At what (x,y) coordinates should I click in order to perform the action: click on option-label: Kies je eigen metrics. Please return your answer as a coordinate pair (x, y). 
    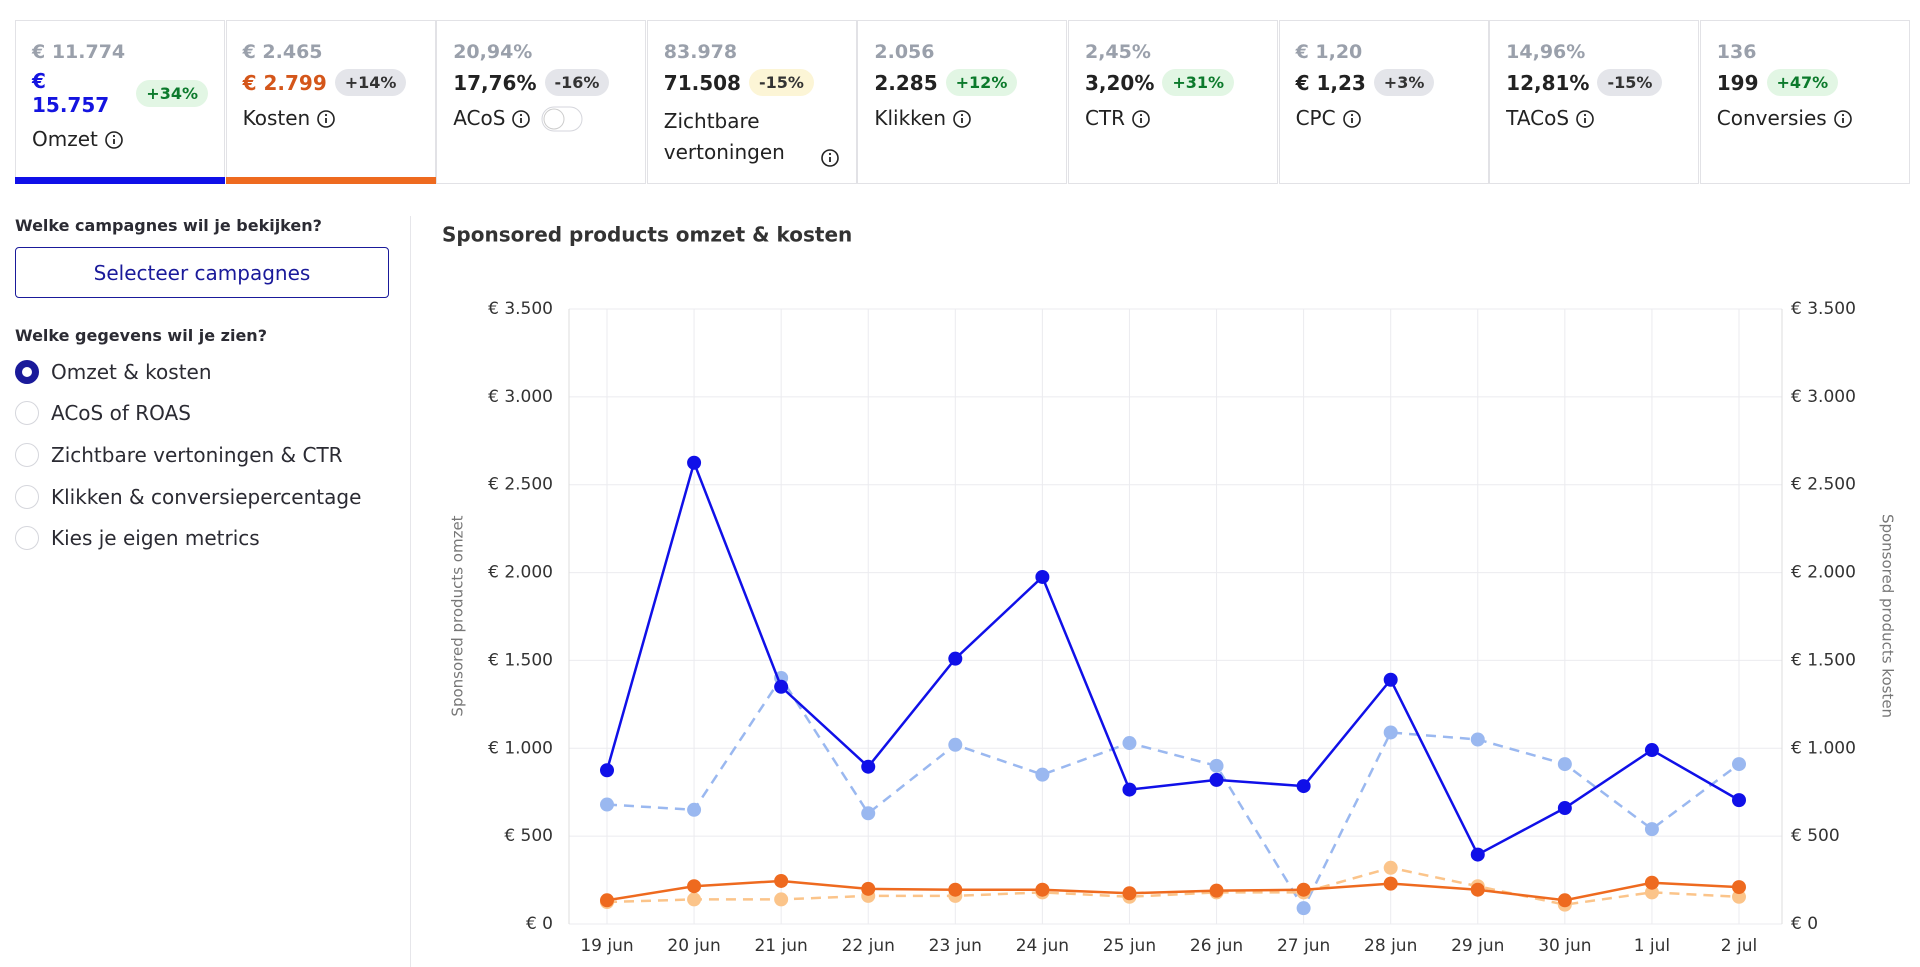
    Looking at the image, I should click on (155, 538).